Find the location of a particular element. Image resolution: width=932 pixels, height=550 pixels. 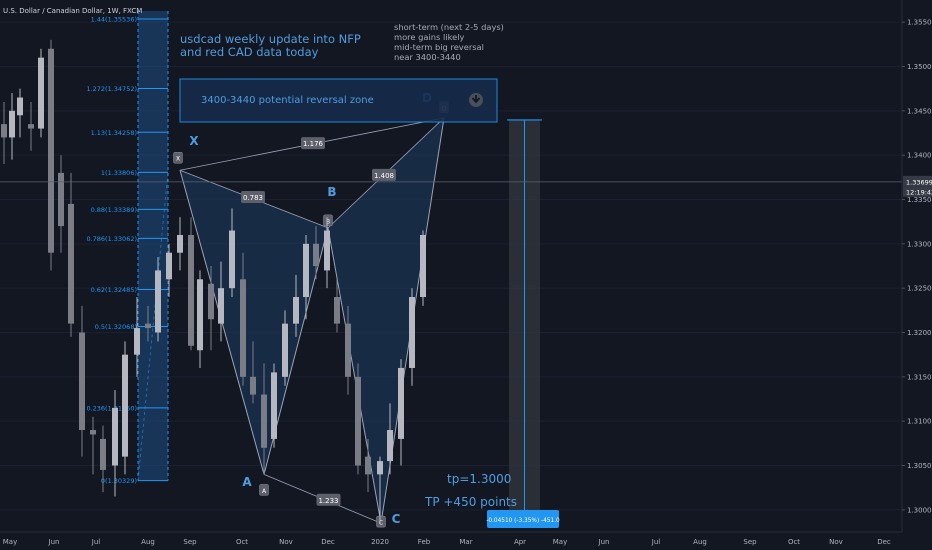

price-tick-label: 1.35000 is located at coordinates (919, 67).